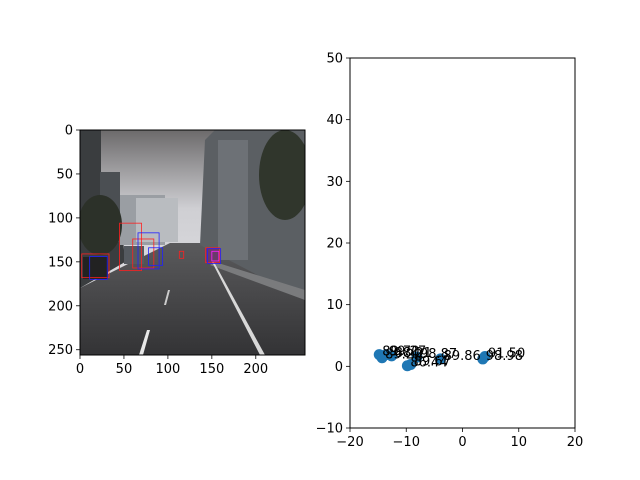 The width and height of the screenshot is (640, 480). Describe the element at coordinates (349, 442) in the screenshot. I see `scatter-x-tick-label: −20` at that location.